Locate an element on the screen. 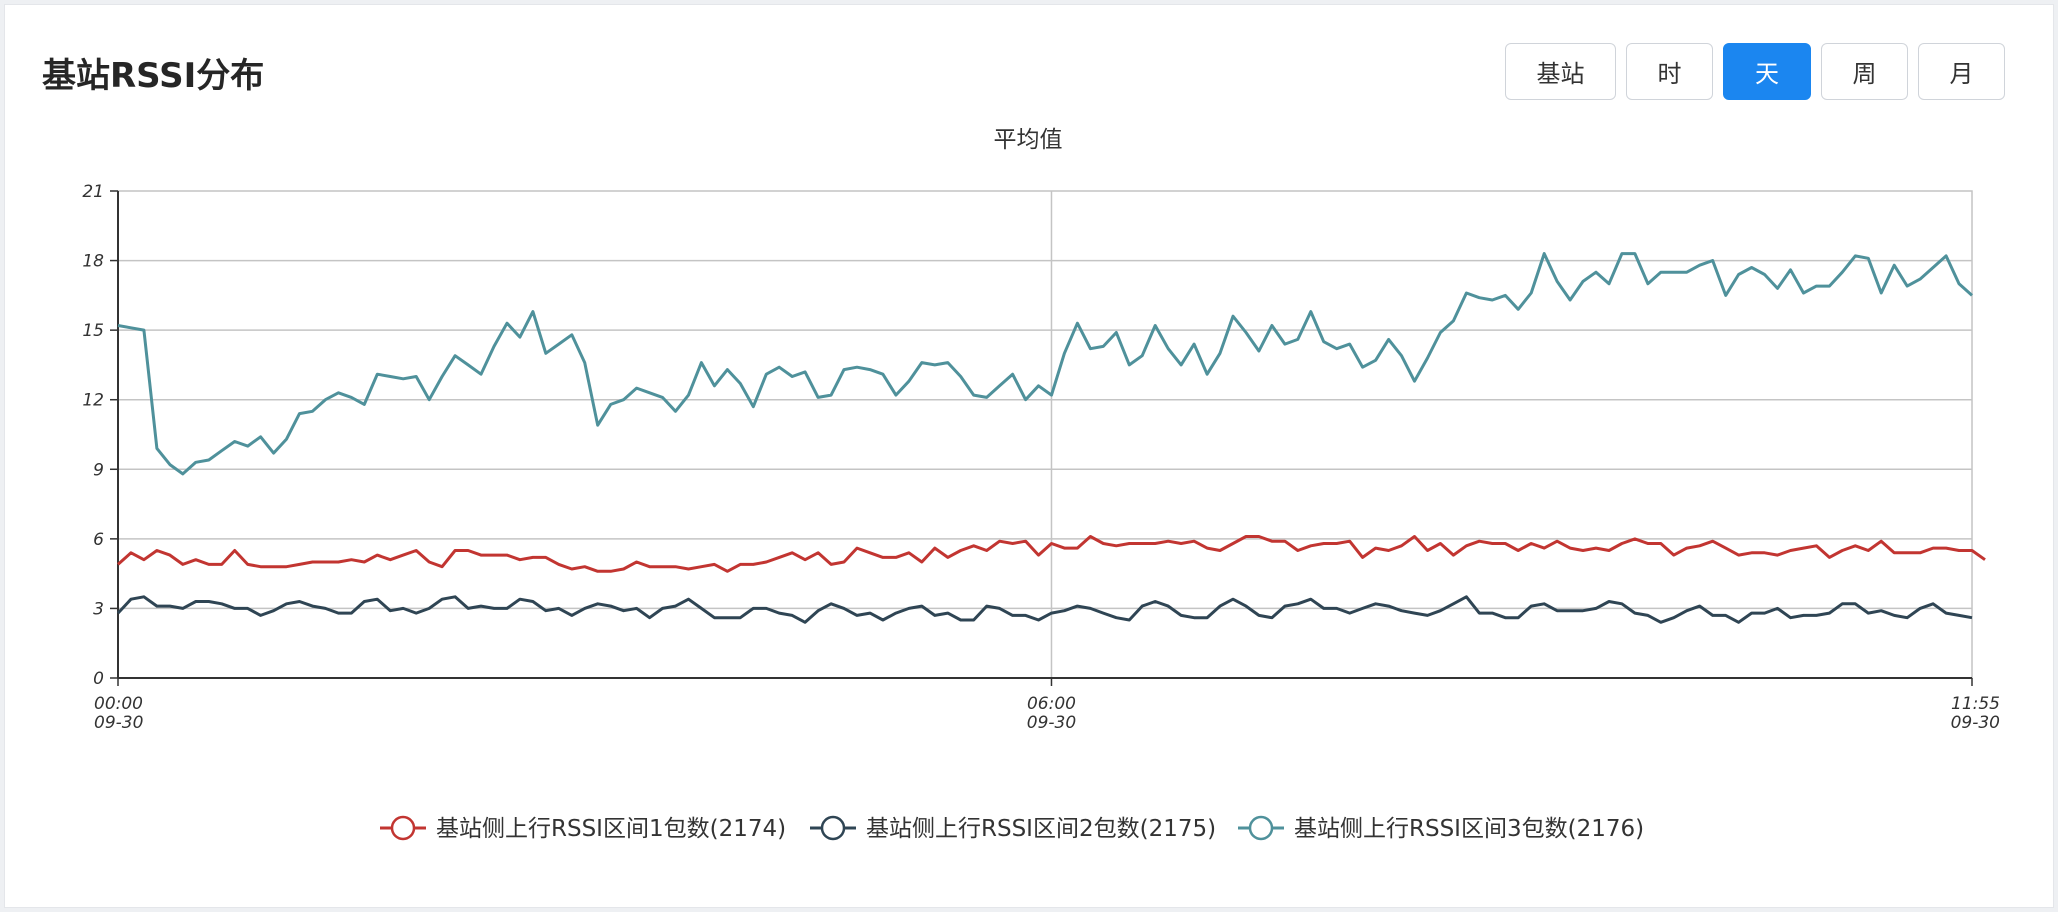 The image size is (2058, 912). legend-item-1: 基站侧上行RSSI区间1包数(2174) is located at coordinates (583, 828).